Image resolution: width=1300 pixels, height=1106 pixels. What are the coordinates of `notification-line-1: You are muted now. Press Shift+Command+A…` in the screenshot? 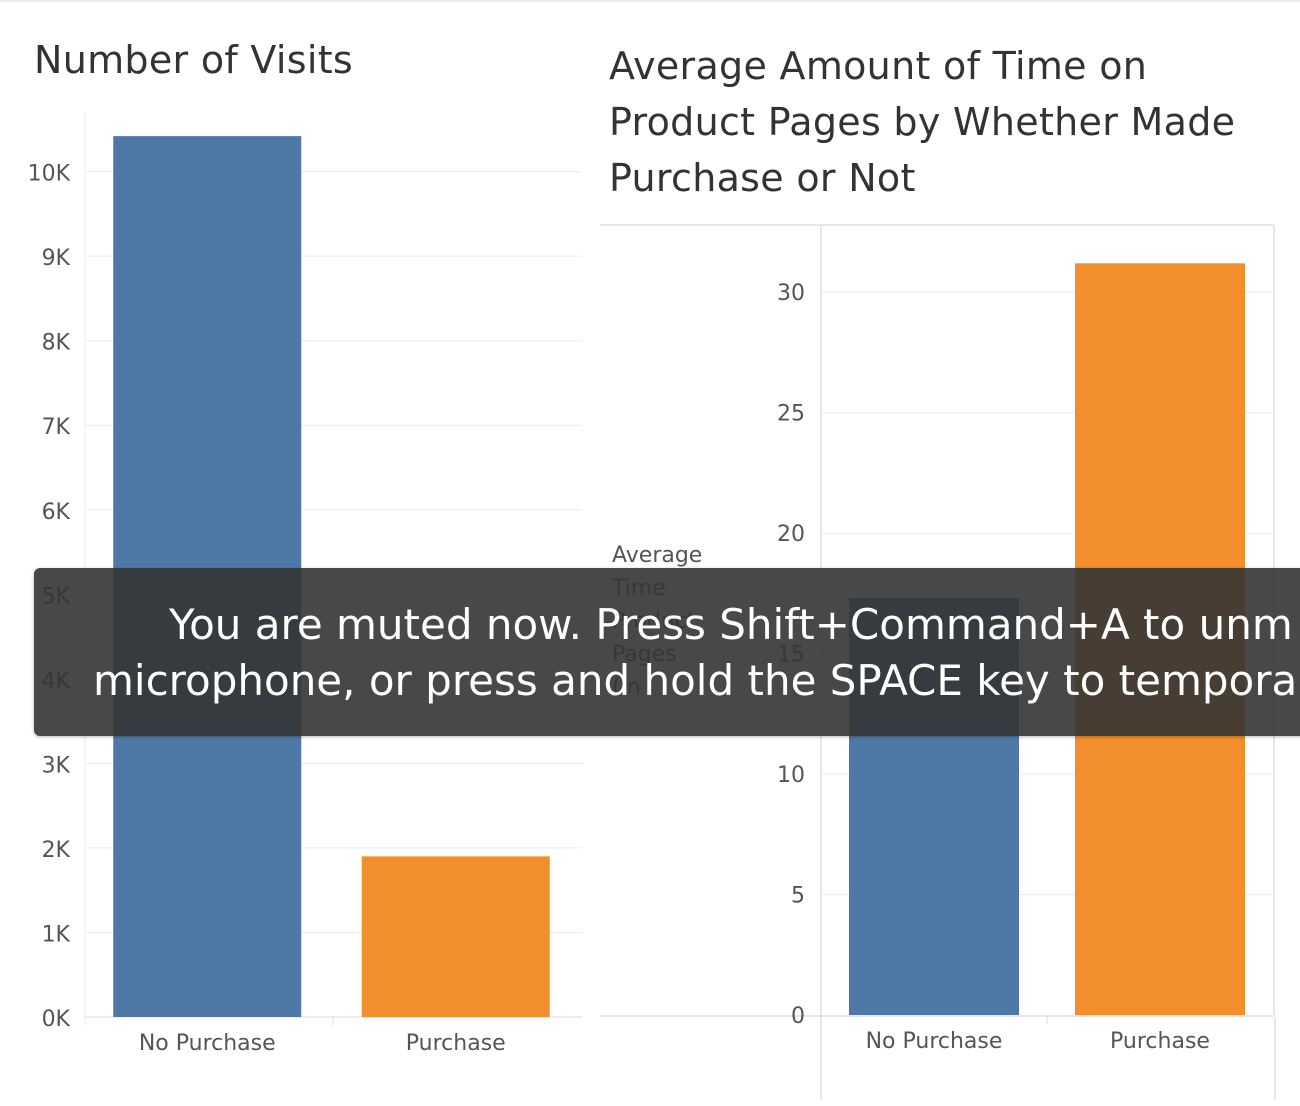 It's located at (731, 624).